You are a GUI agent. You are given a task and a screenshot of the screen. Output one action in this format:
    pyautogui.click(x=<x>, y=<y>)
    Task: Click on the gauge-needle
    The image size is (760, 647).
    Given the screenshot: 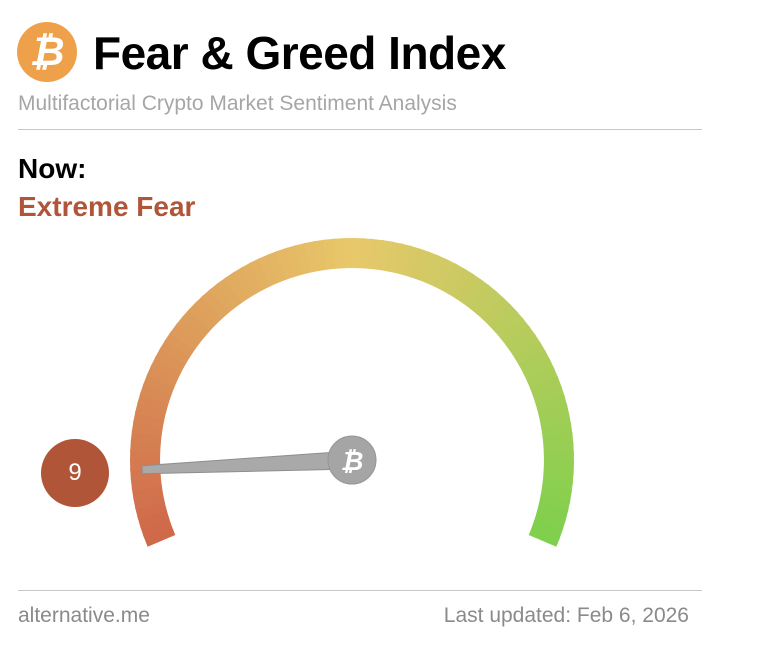 What is the action you would take?
    pyautogui.click(x=247, y=462)
    